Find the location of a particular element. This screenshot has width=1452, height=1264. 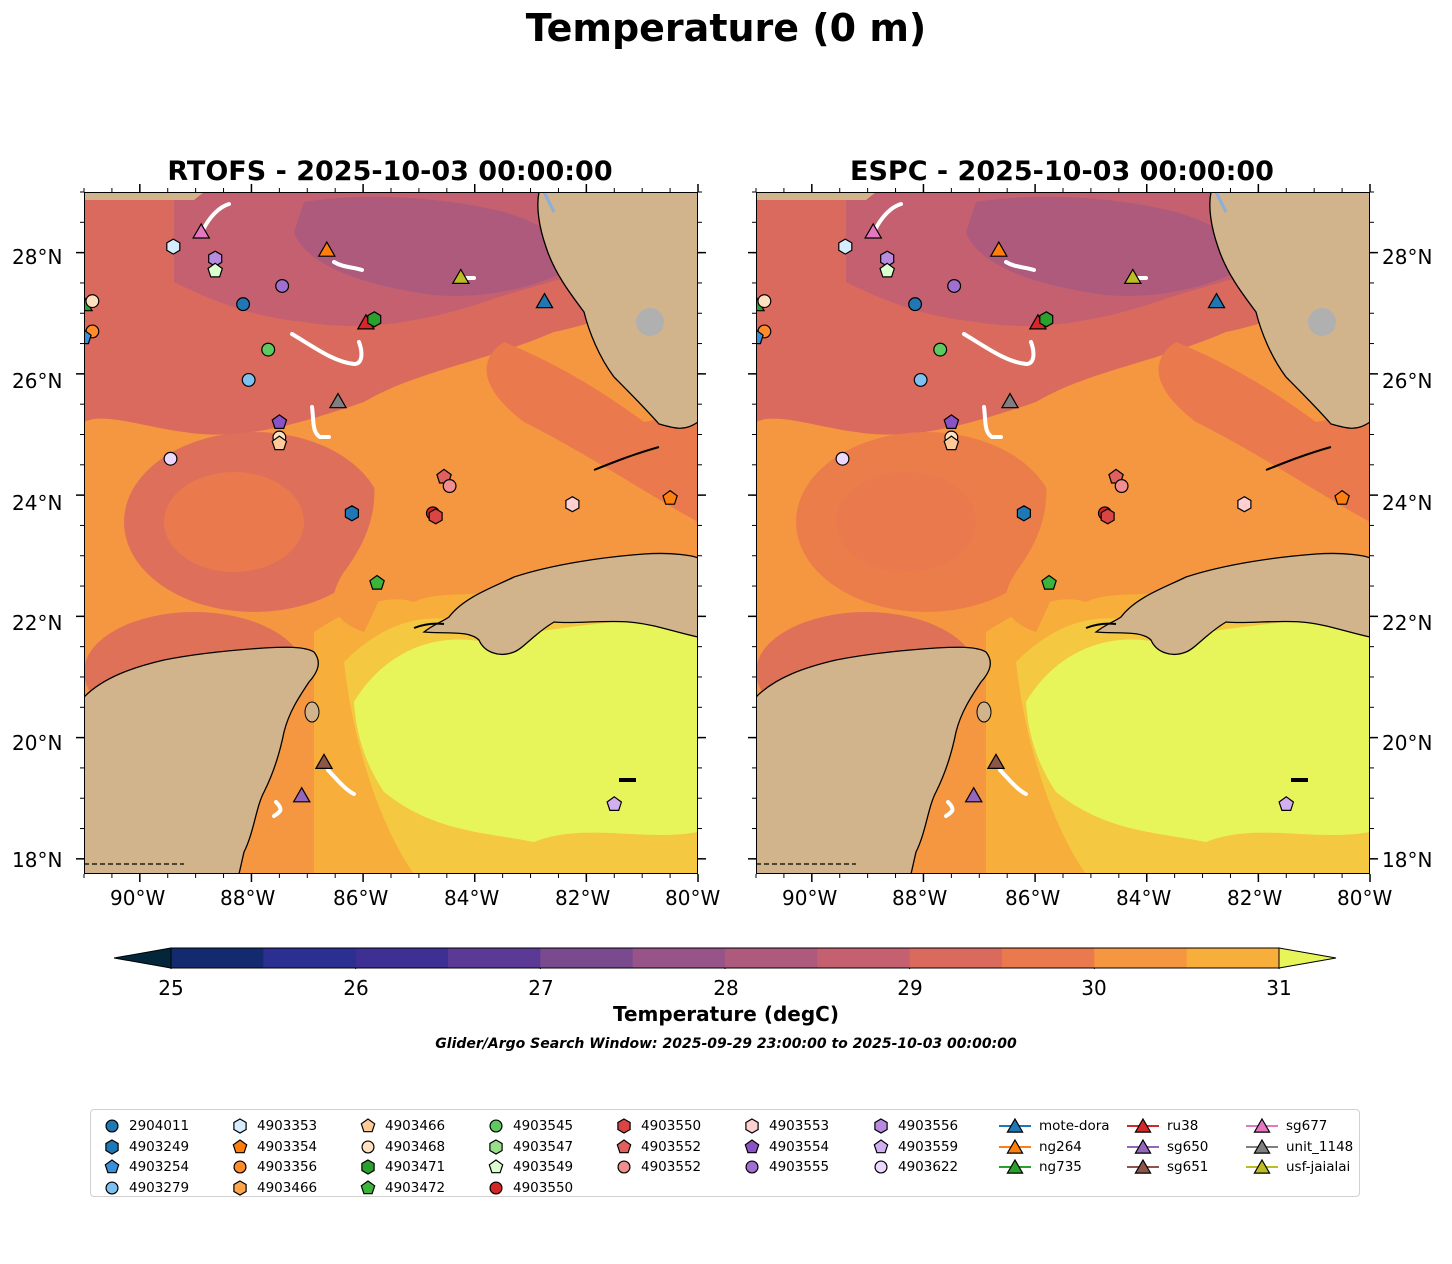

legend-item: 4903552 is located at coordinates (658, 1167).